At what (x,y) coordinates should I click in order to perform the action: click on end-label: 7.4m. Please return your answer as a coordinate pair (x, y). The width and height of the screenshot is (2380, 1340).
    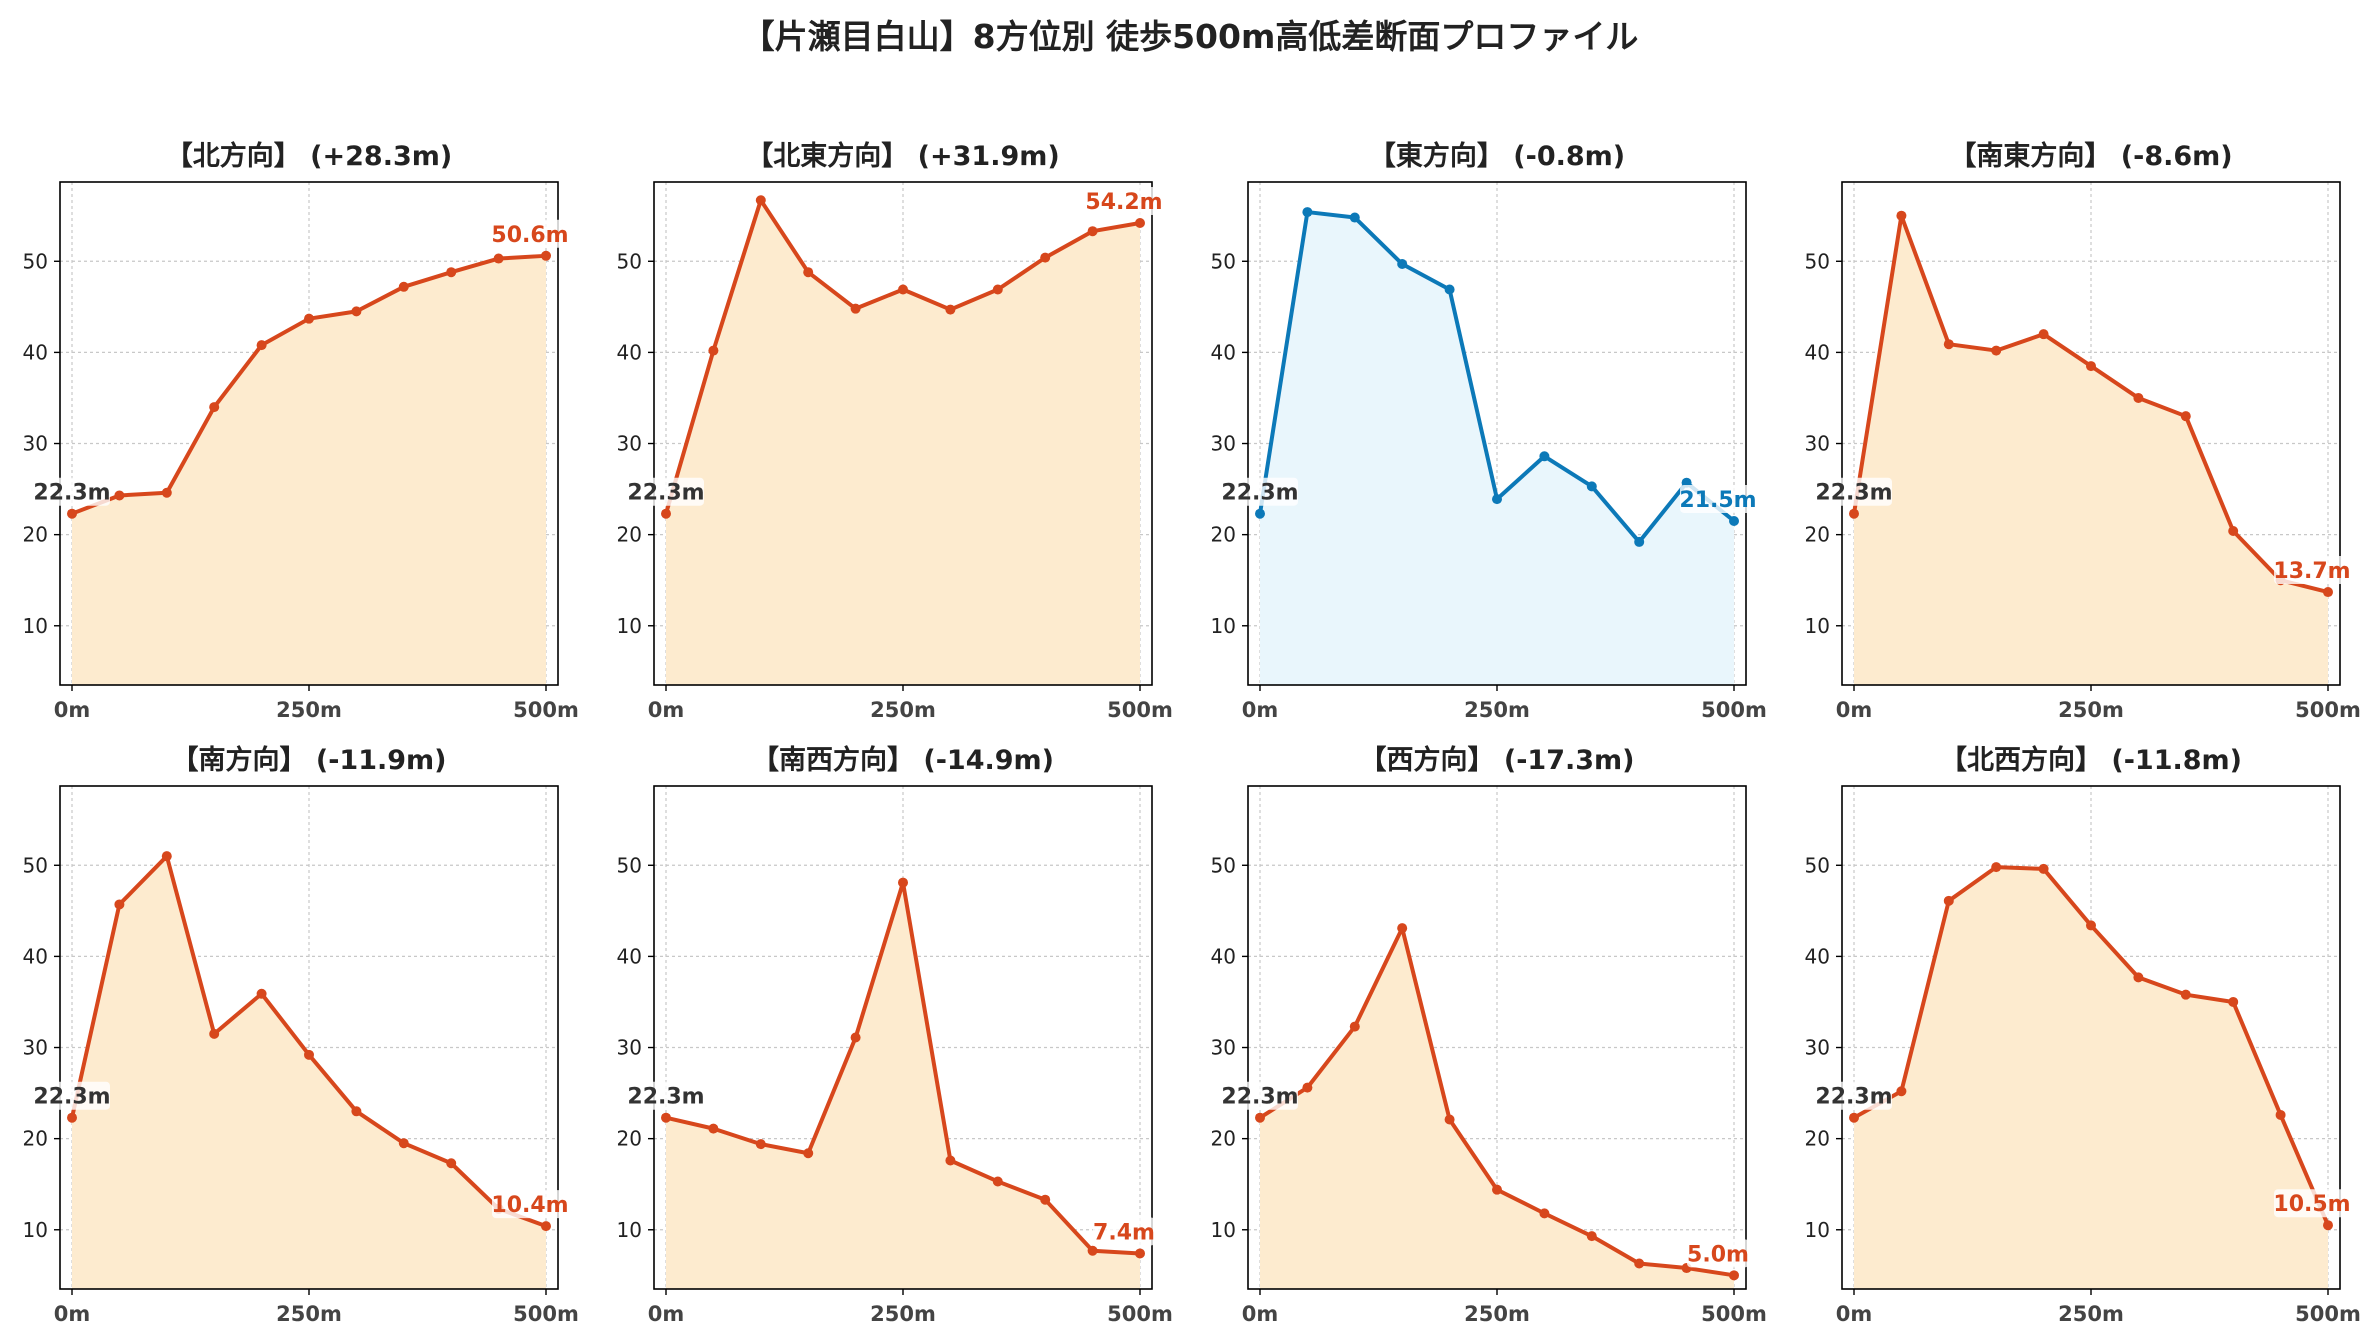
    Looking at the image, I should click on (1124, 1232).